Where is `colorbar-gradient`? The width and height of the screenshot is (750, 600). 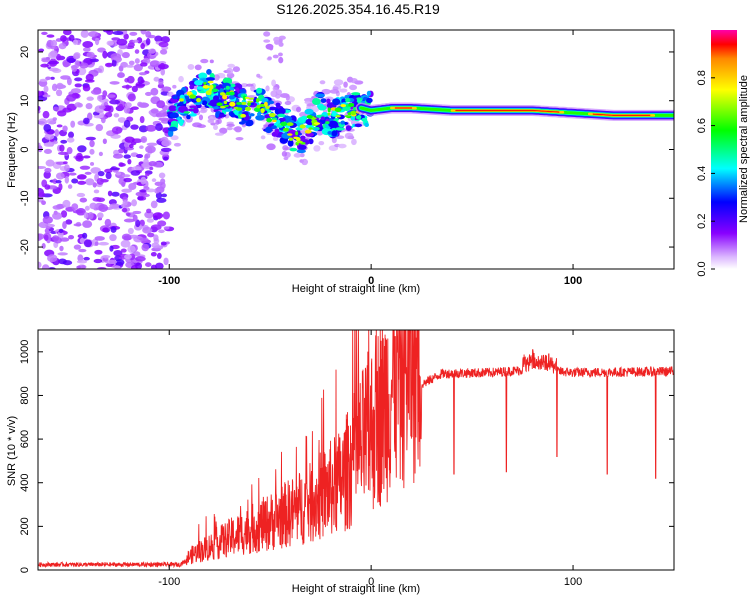
colorbar-gradient is located at coordinates (724, 149).